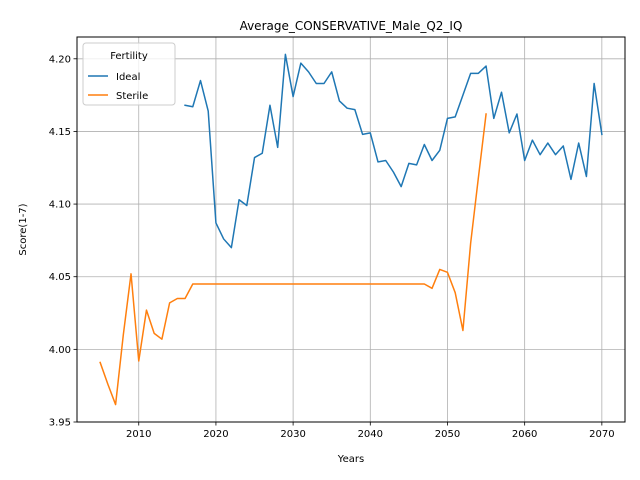  What do you see at coordinates (601, 434) in the screenshot?
I see `x-tick-label: 2070` at bounding box center [601, 434].